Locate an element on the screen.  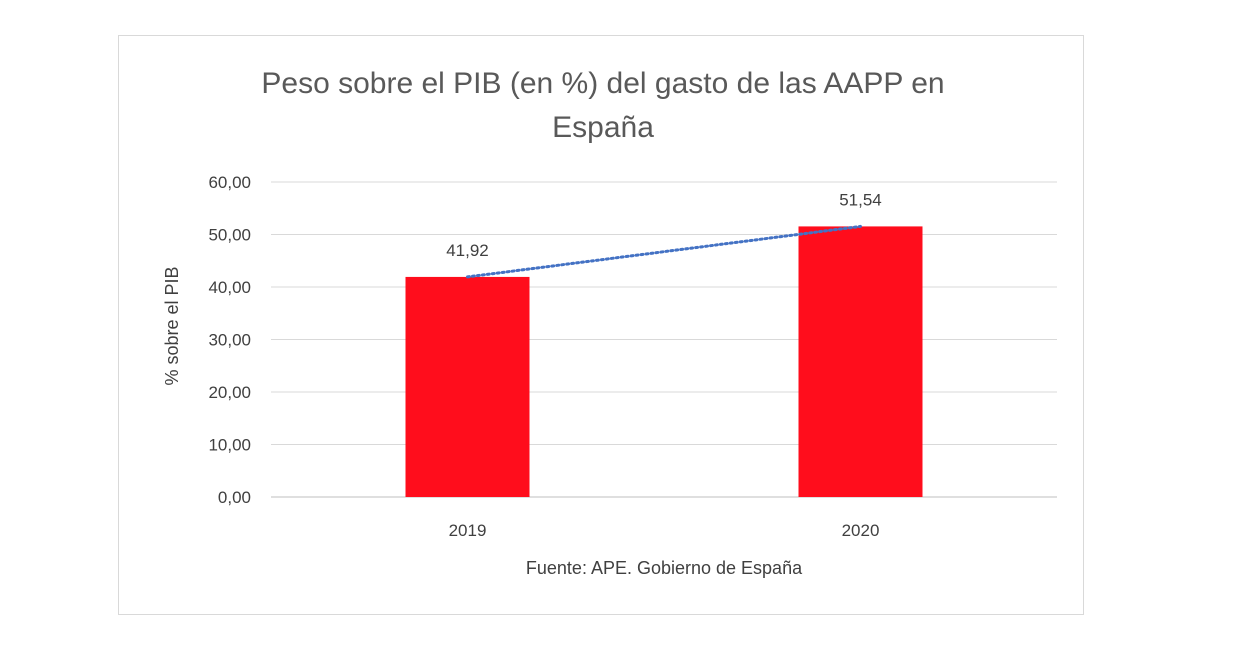
y-tick-label-4: 40,00 is located at coordinates (229, 287).